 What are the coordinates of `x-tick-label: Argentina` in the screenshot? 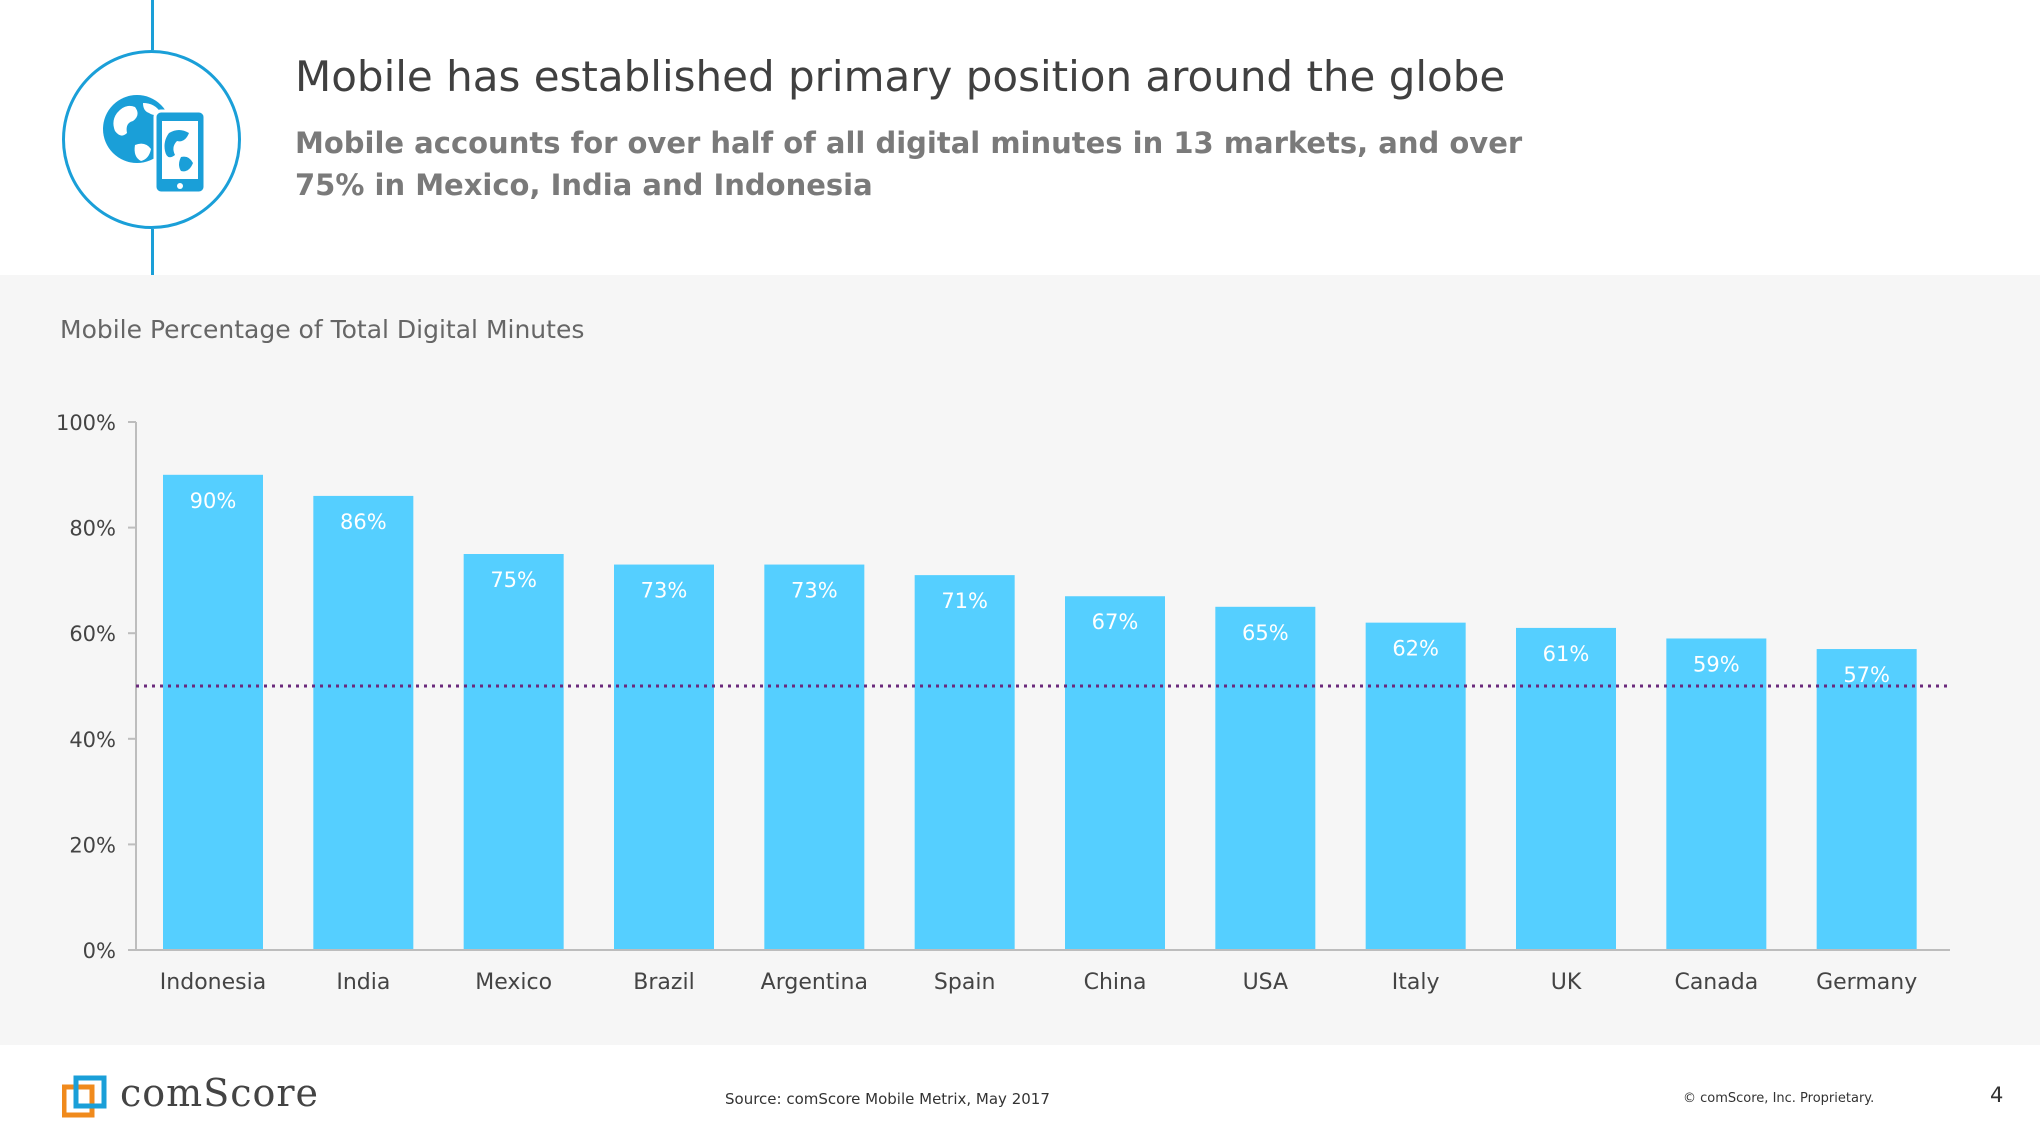 It's located at (814, 982).